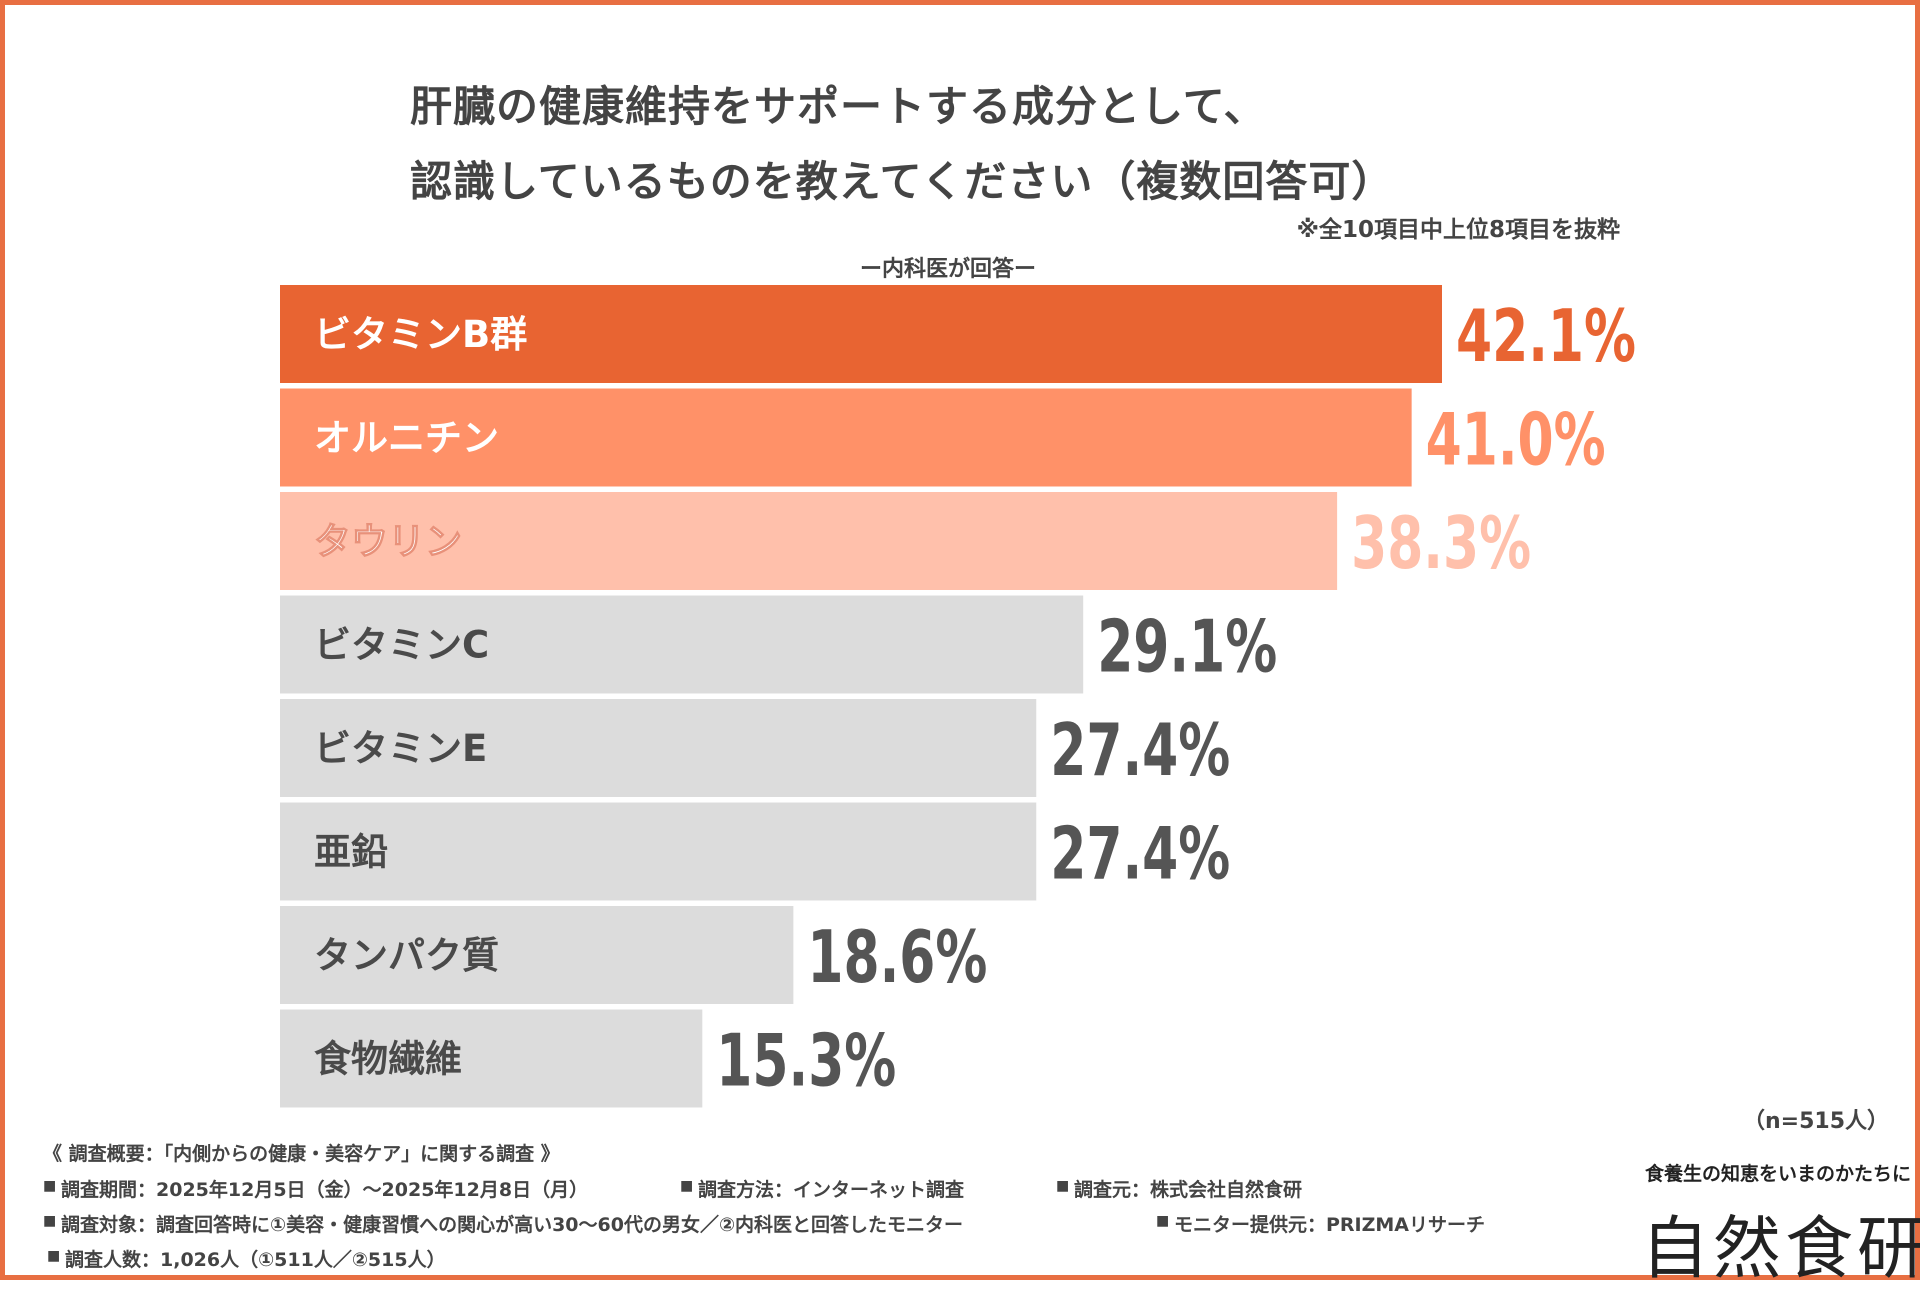  I want to click on value-label-2: 41.0%, so click(1516, 440).